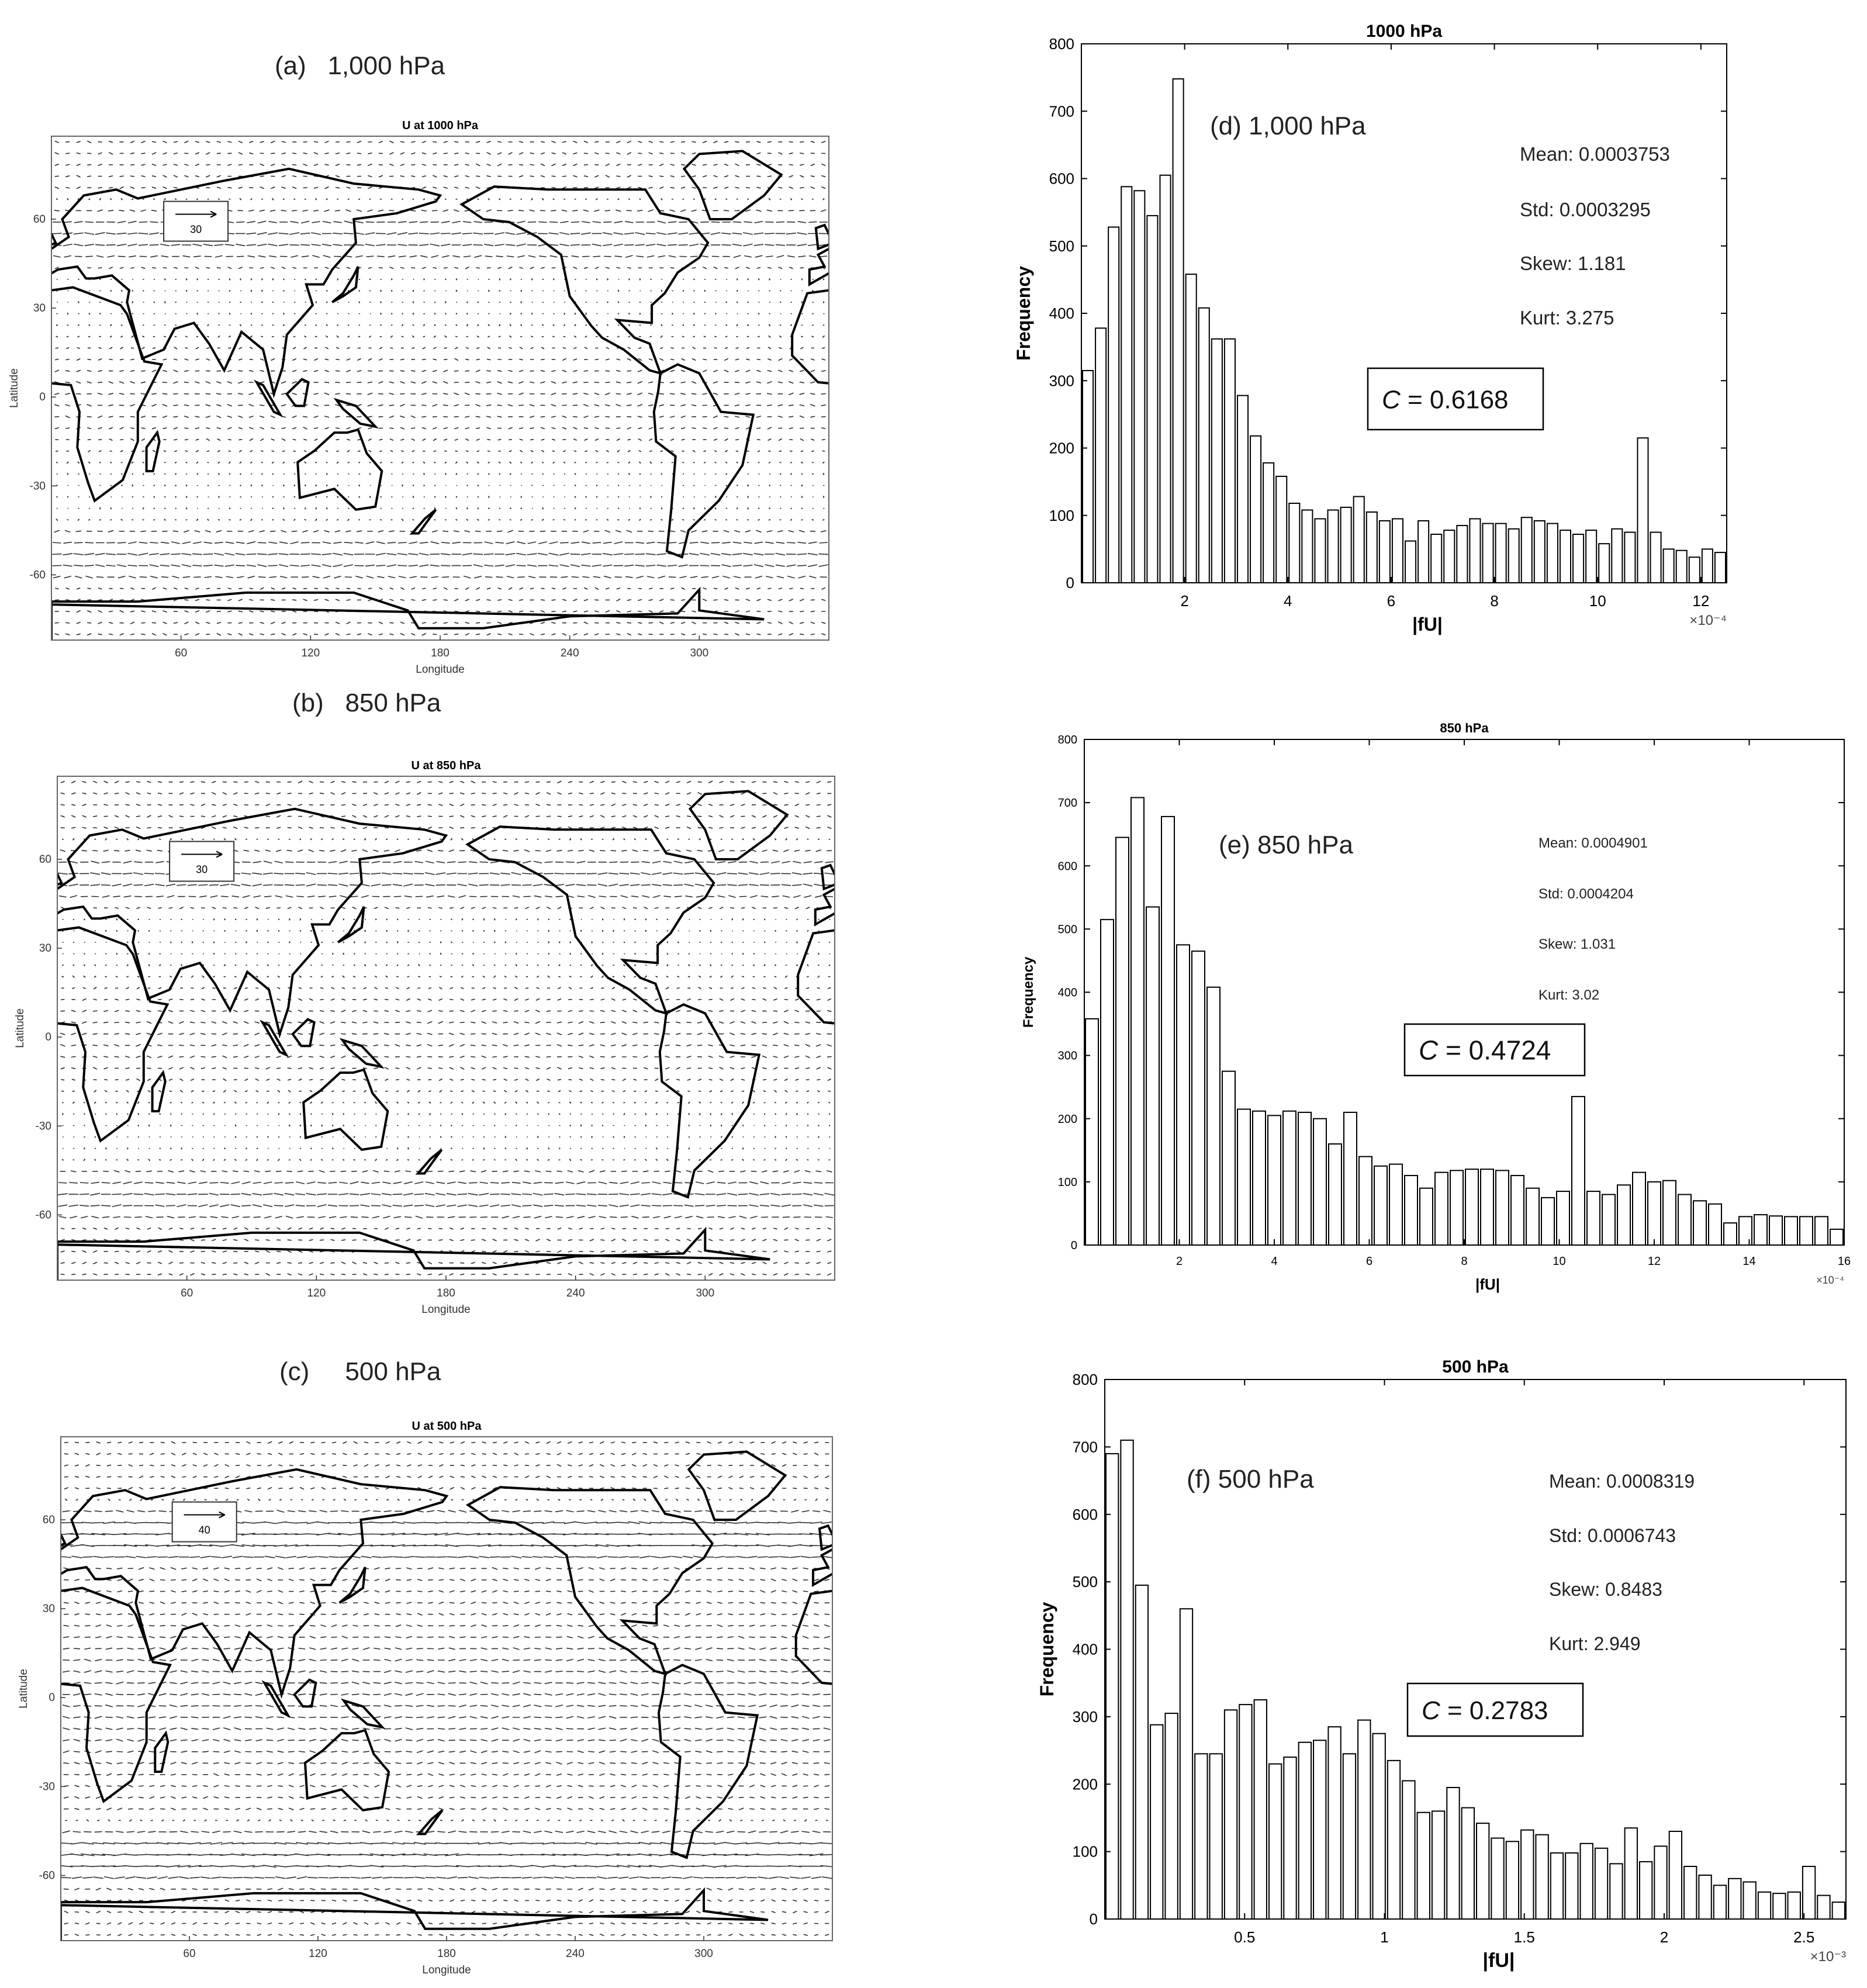 The height and width of the screenshot is (1988, 1867). I want to click on x-tick-label: 120, so click(310, 653).